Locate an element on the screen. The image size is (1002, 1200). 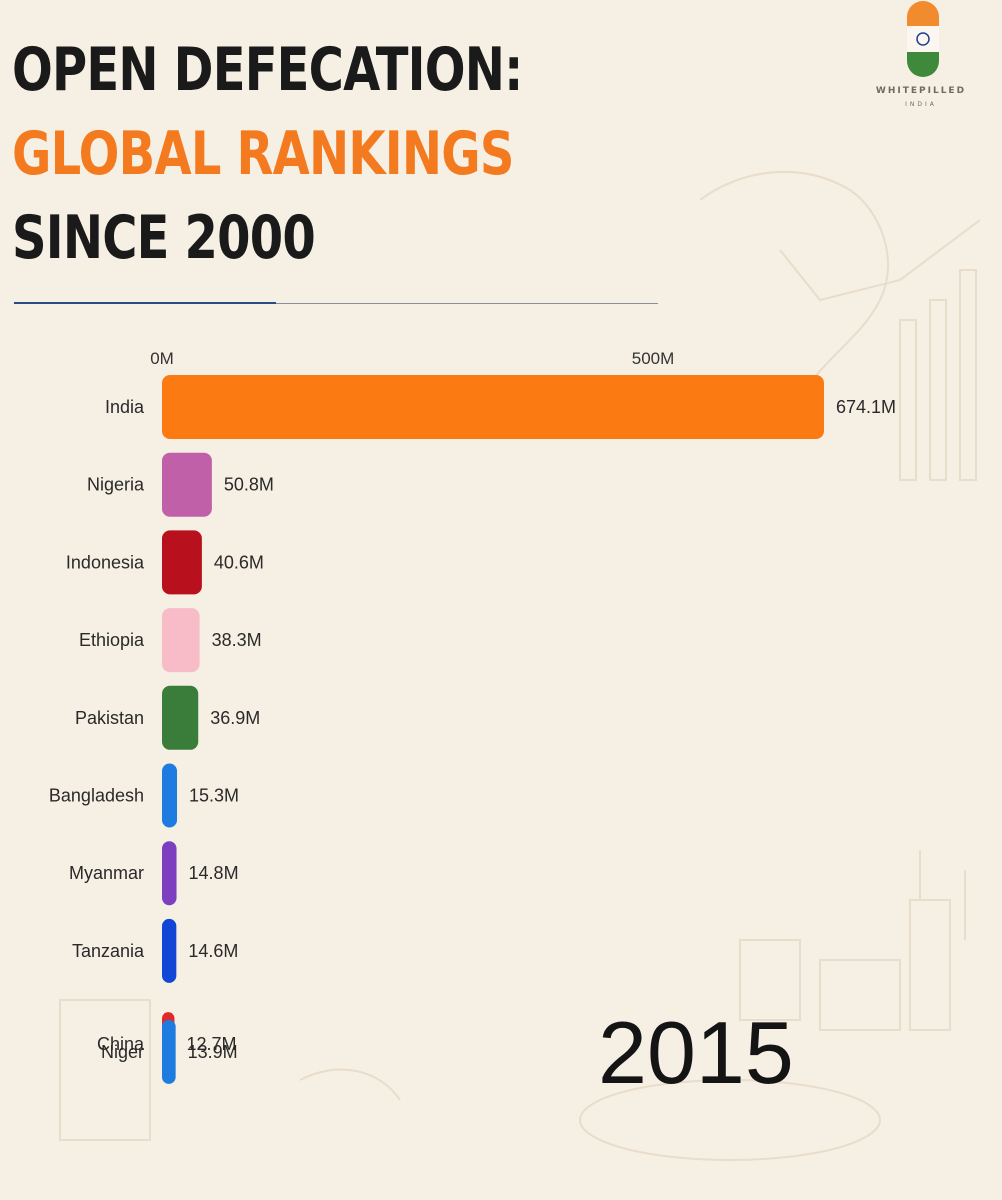
value-label: 12.7M is located at coordinates (211, 1044).